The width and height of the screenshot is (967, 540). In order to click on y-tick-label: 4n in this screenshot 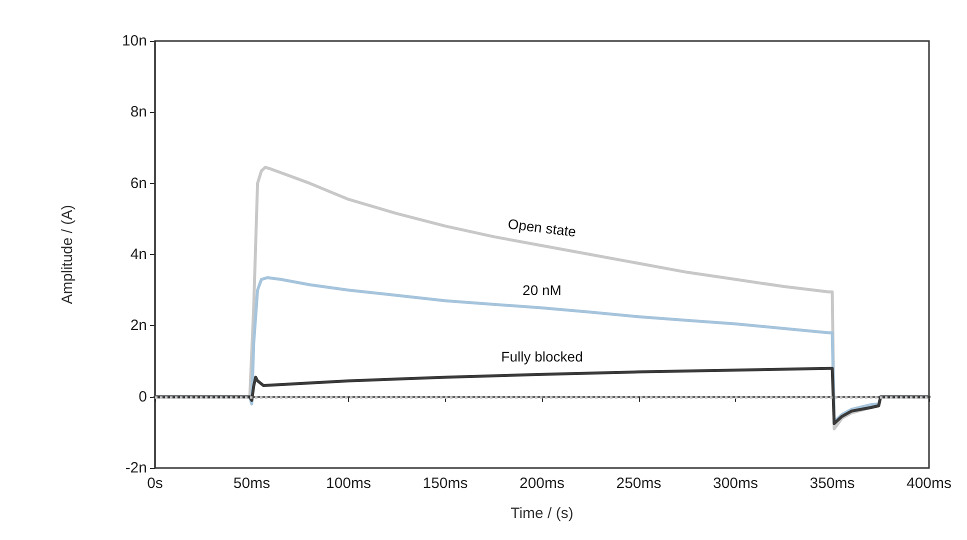, I will do `click(138, 254)`.